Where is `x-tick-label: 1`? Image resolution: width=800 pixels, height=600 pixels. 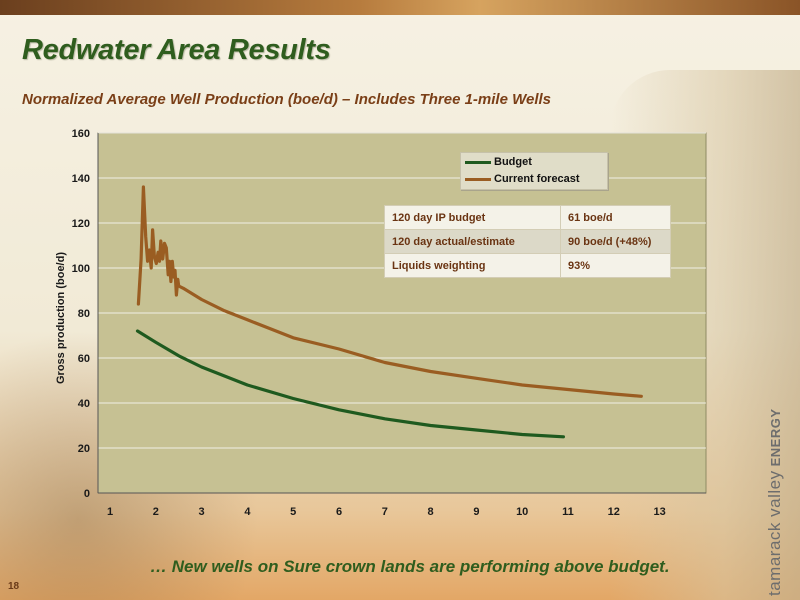
x-tick-label: 1 is located at coordinates (110, 512).